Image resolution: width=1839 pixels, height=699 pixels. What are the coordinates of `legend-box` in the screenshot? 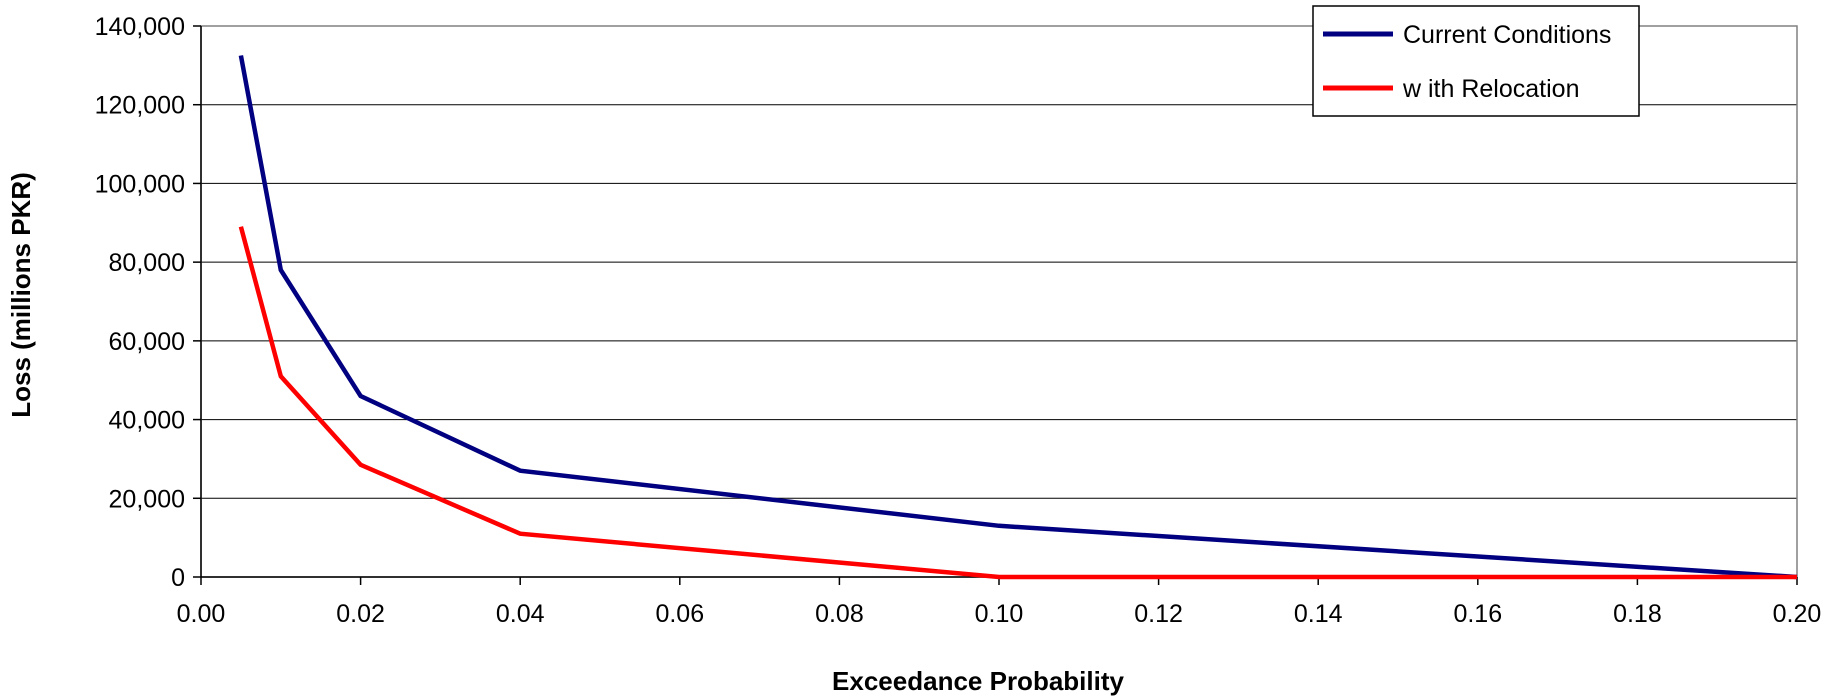 It's located at (1476, 61).